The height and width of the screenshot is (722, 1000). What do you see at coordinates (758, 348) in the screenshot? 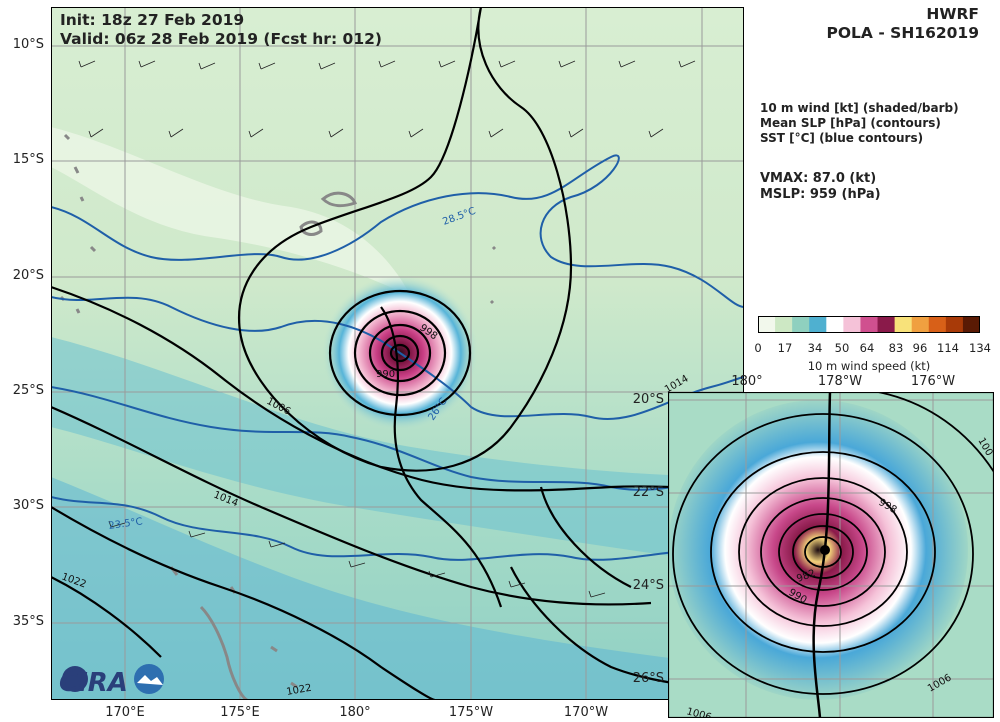
I see `colorbar-tick: 0` at bounding box center [758, 348].